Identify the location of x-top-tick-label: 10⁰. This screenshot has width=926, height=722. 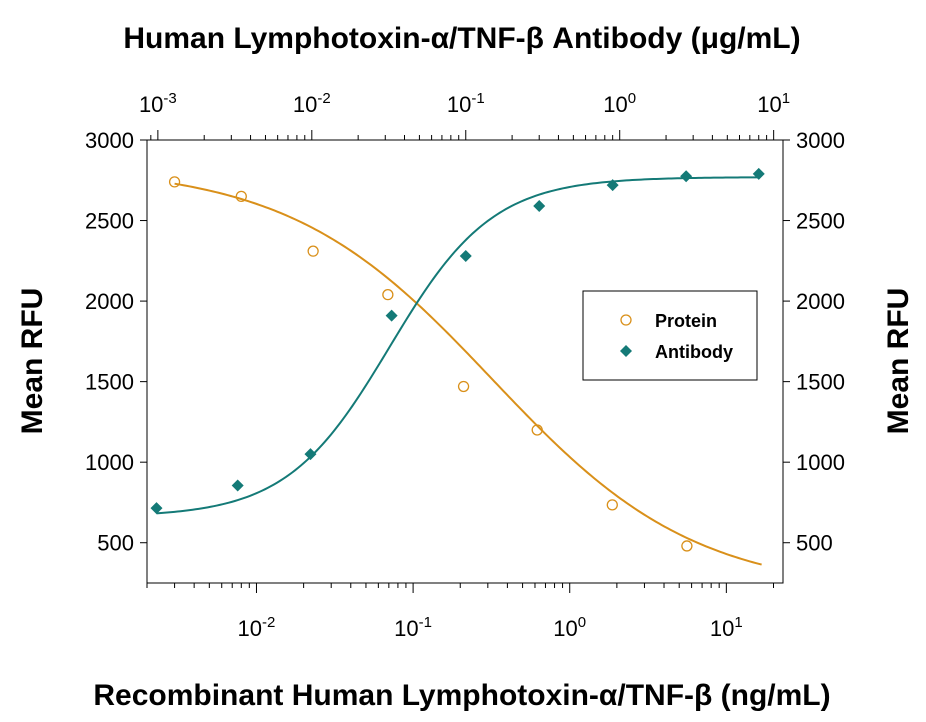
(619, 103).